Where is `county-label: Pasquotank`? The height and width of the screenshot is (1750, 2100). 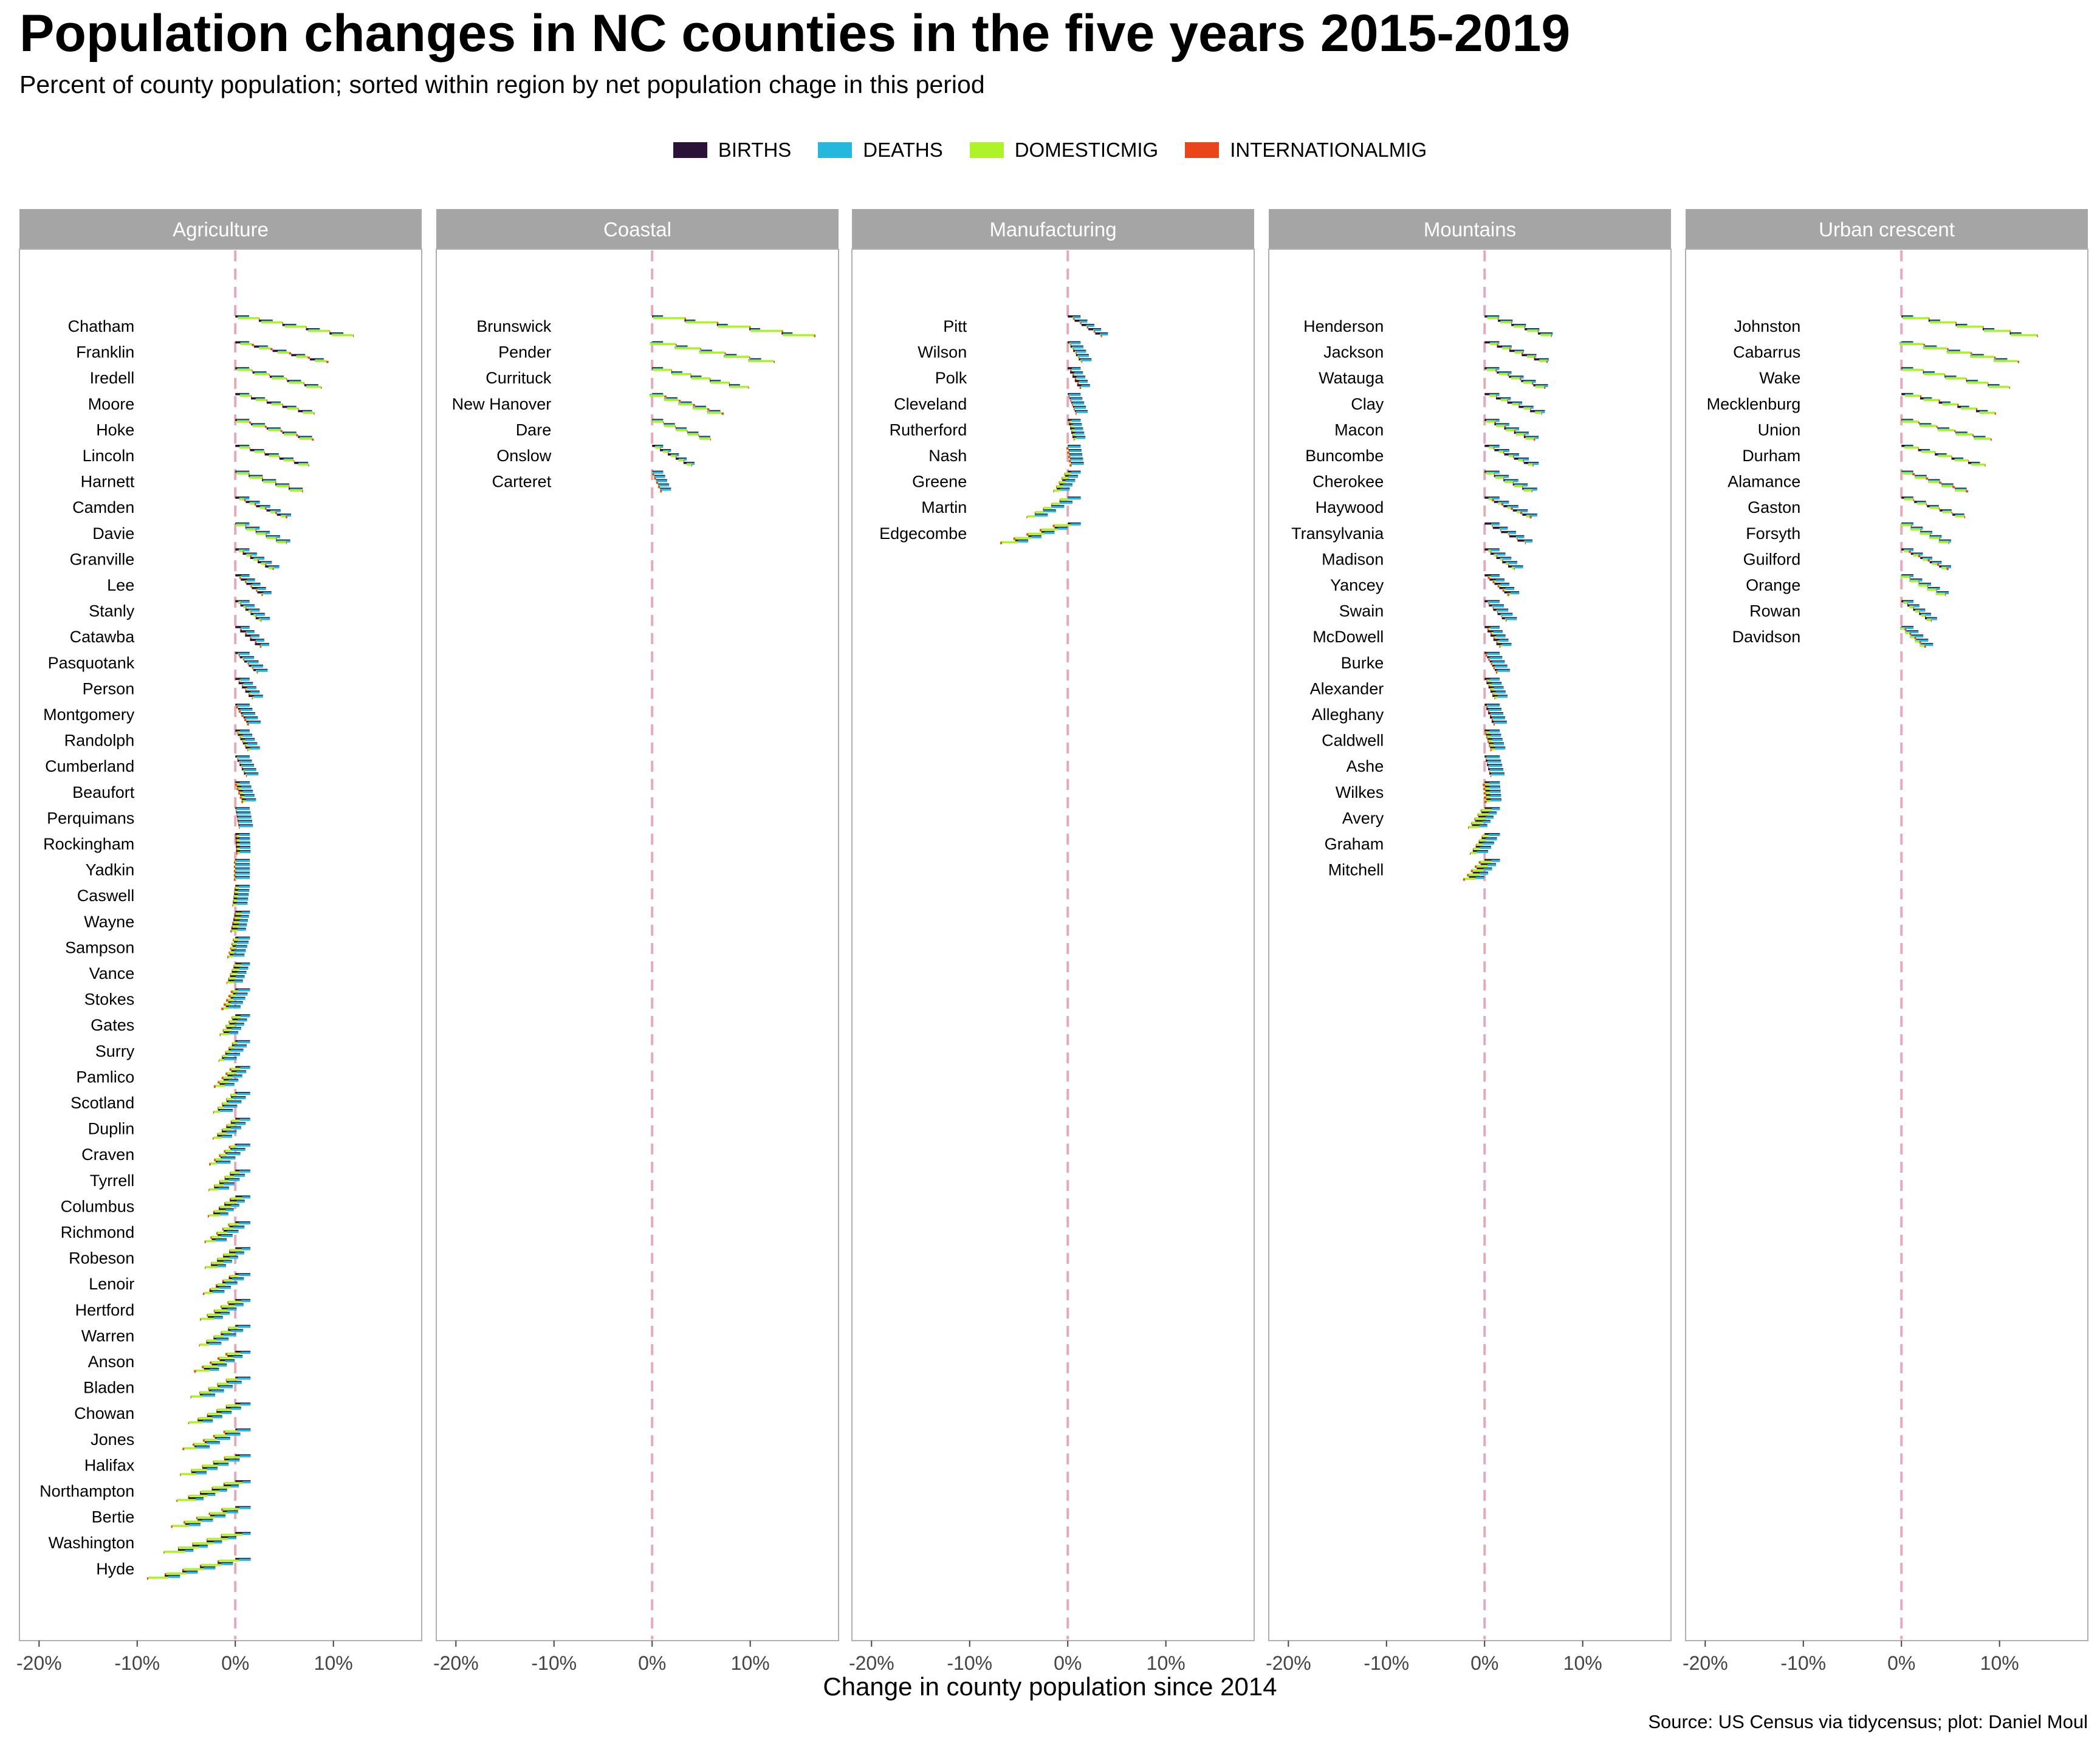 county-label: Pasquotank is located at coordinates (91, 663).